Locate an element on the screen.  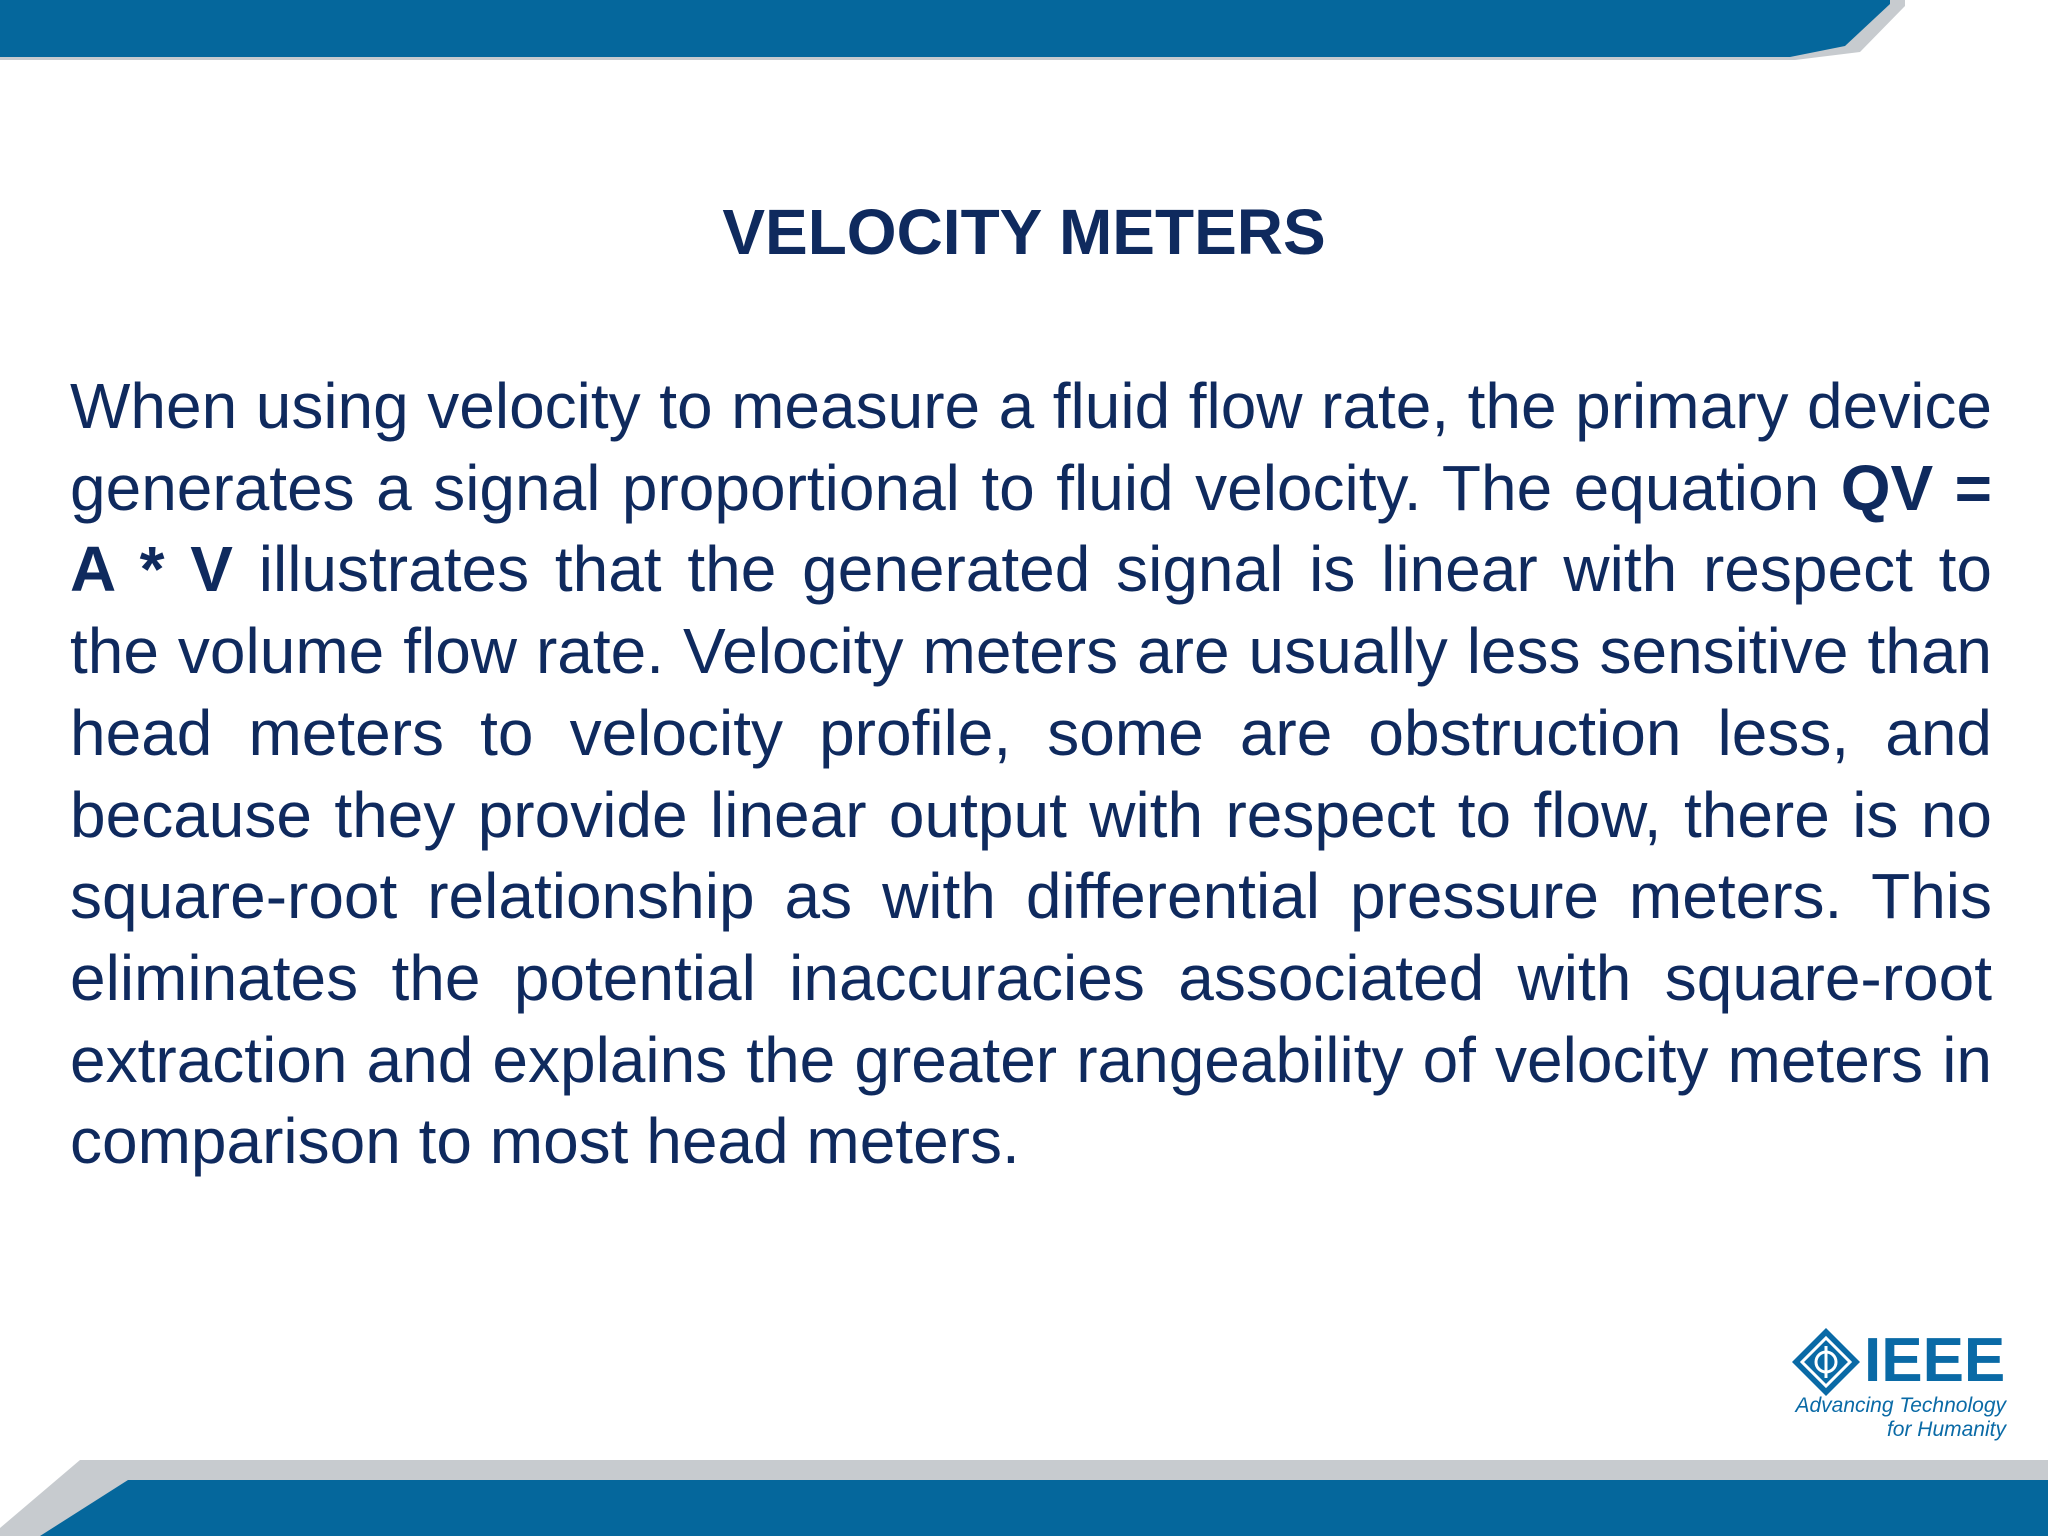
ieee-logo: IEEE Advancing Technology for Humanity is located at coordinates (1896, 1383).